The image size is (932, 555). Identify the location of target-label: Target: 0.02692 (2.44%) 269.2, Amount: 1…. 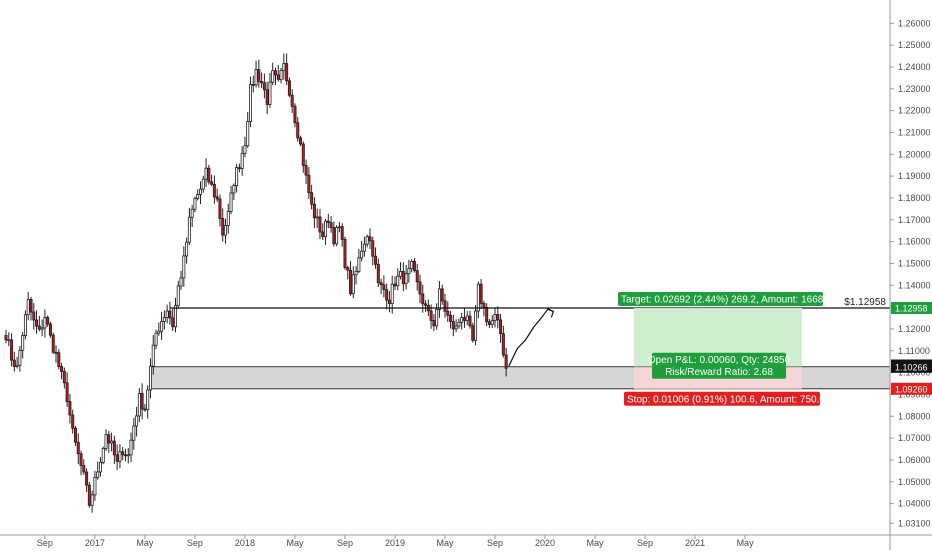
(729, 300).